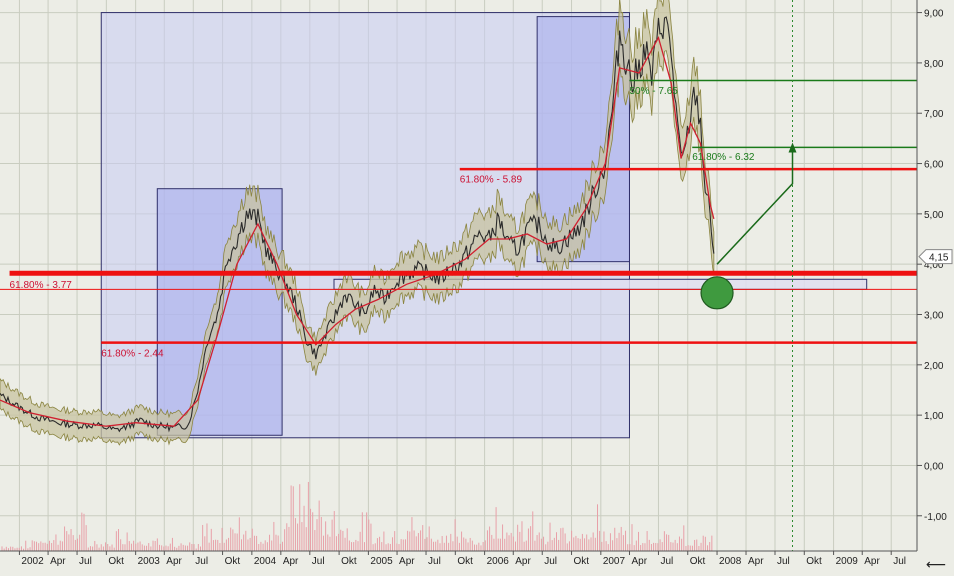 Image resolution: width=954 pixels, height=576 pixels. I want to click on y-axis-background, so click(935, 288).